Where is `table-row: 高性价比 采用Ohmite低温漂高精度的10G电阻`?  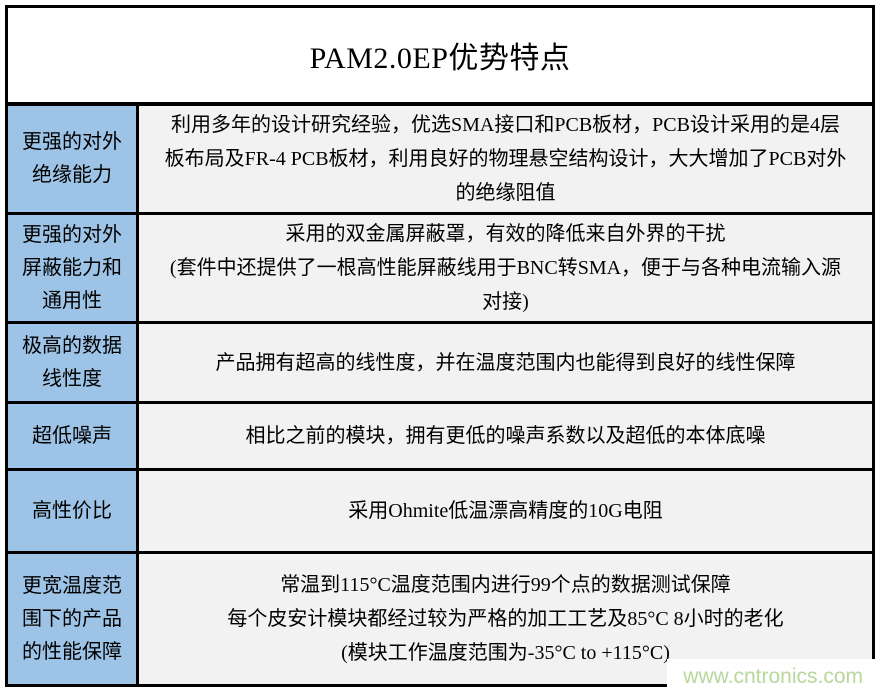
table-row: 高性价比 采用Ohmite低温漂高精度的10G电阻 is located at coordinates (440, 511).